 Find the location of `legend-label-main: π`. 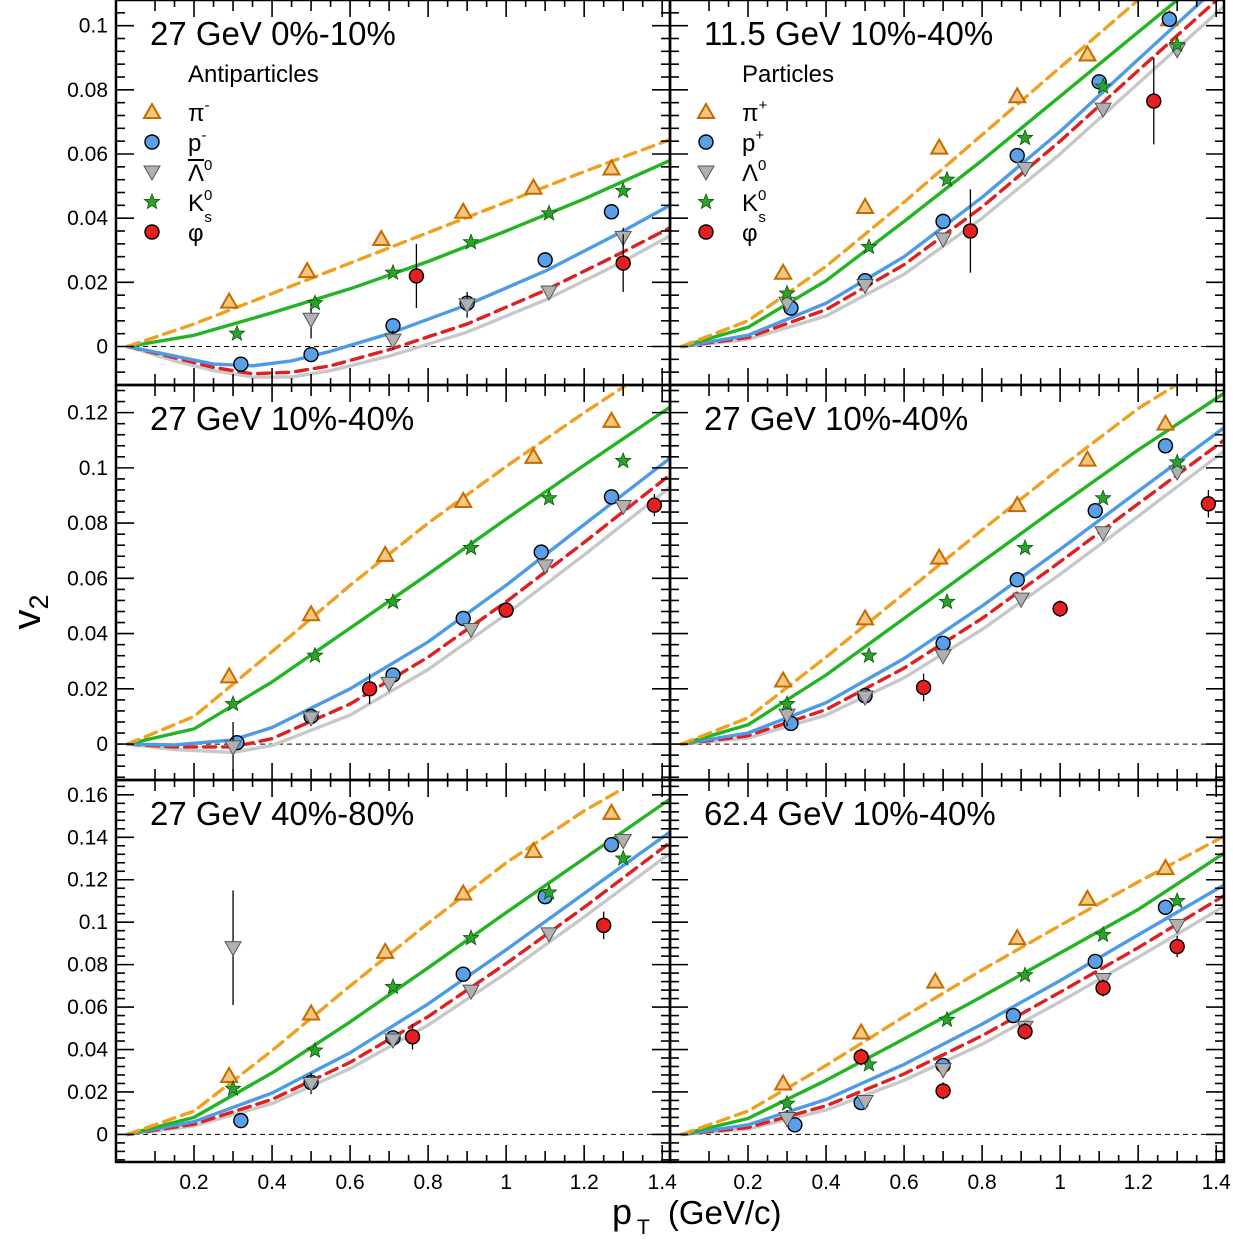

legend-label-main: π is located at coordinates (750, 113).